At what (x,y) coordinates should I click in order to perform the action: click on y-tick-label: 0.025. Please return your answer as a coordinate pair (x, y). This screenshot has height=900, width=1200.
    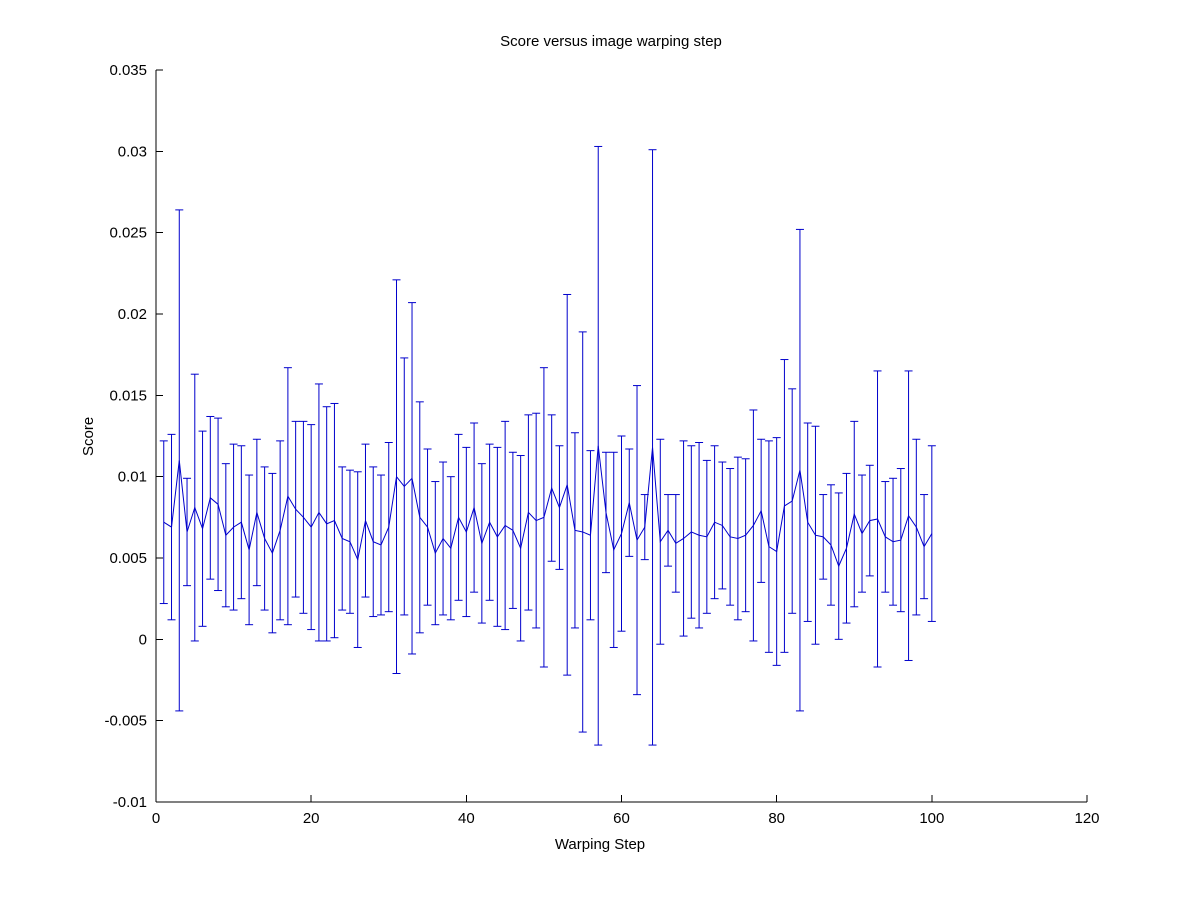
    Looking at the image, I should click on (128, 233).